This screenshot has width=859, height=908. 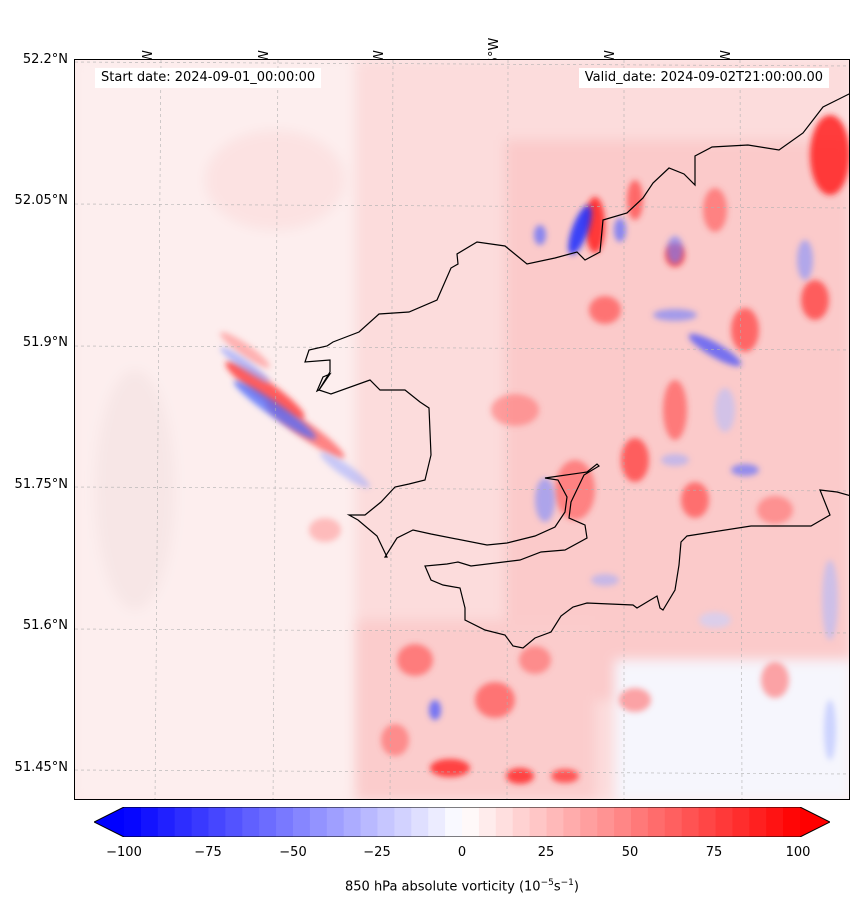 What do you see at coordinates (208, 78) in the screenshot?
I see `start-date-label: Start date: 2024-09-01_00:00:00` at bounding box center [208, 78].